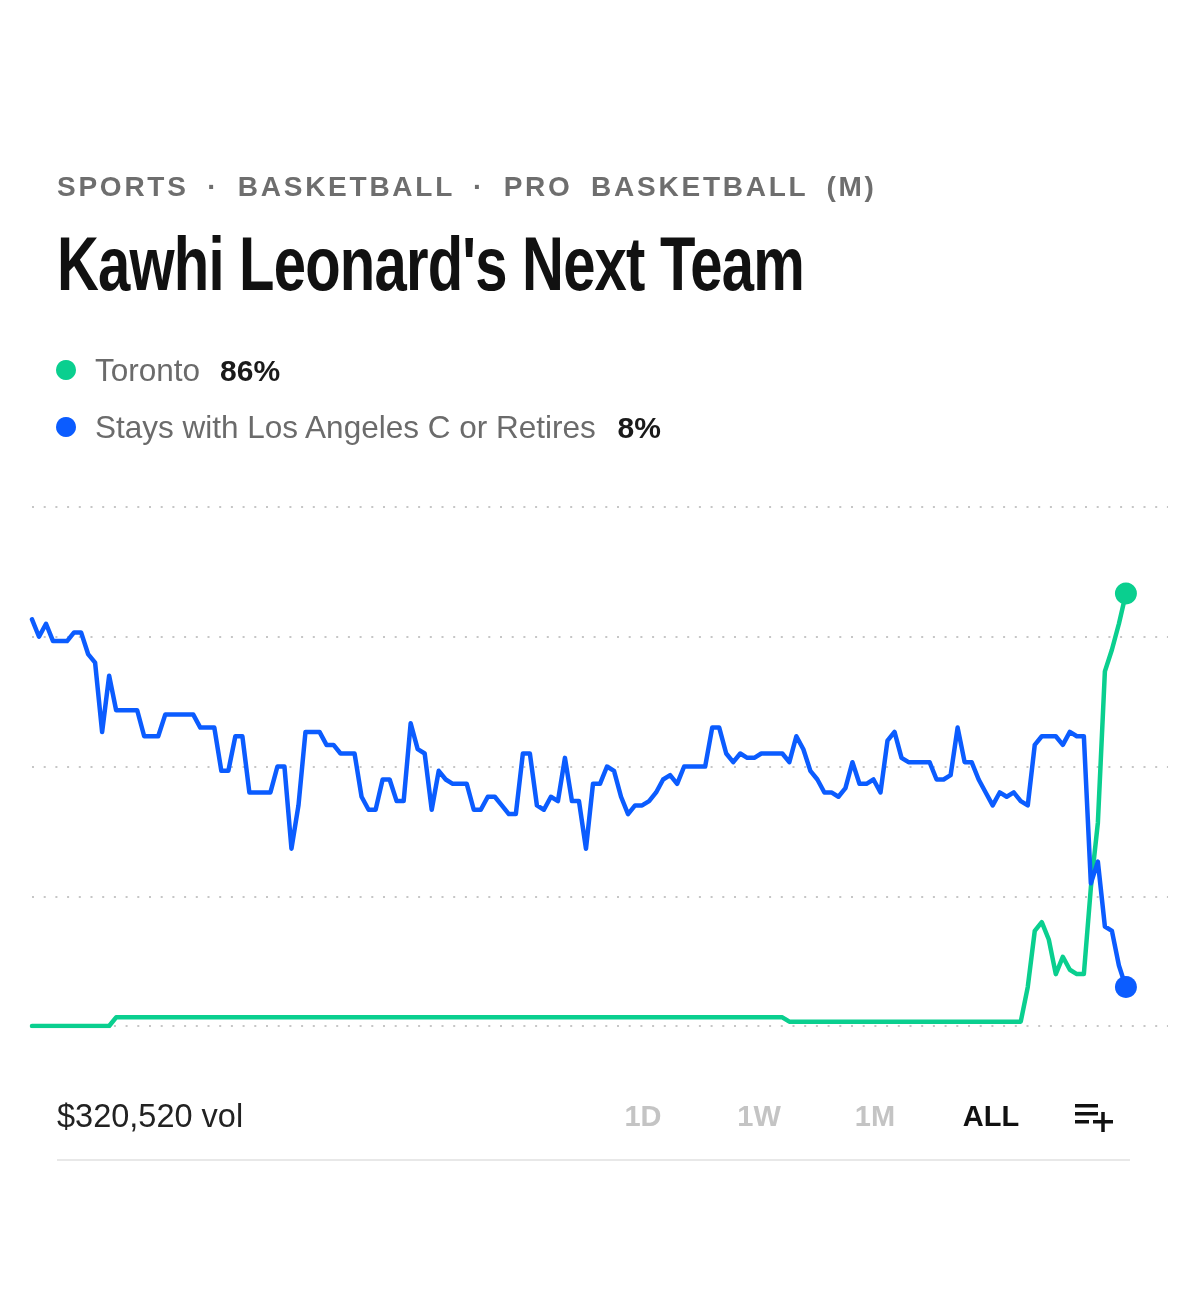  I want to click on text: 1M, so click(875, 1116).